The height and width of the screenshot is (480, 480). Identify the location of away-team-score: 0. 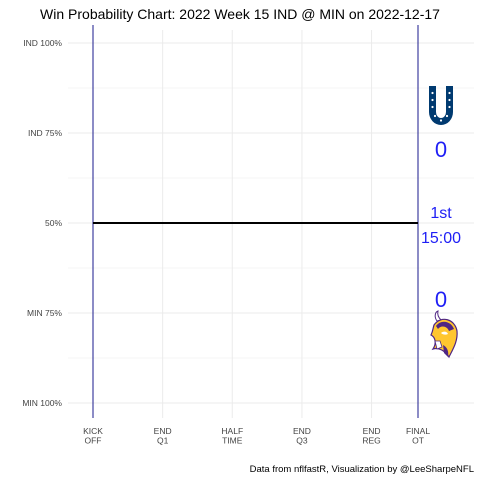
(441, 299).